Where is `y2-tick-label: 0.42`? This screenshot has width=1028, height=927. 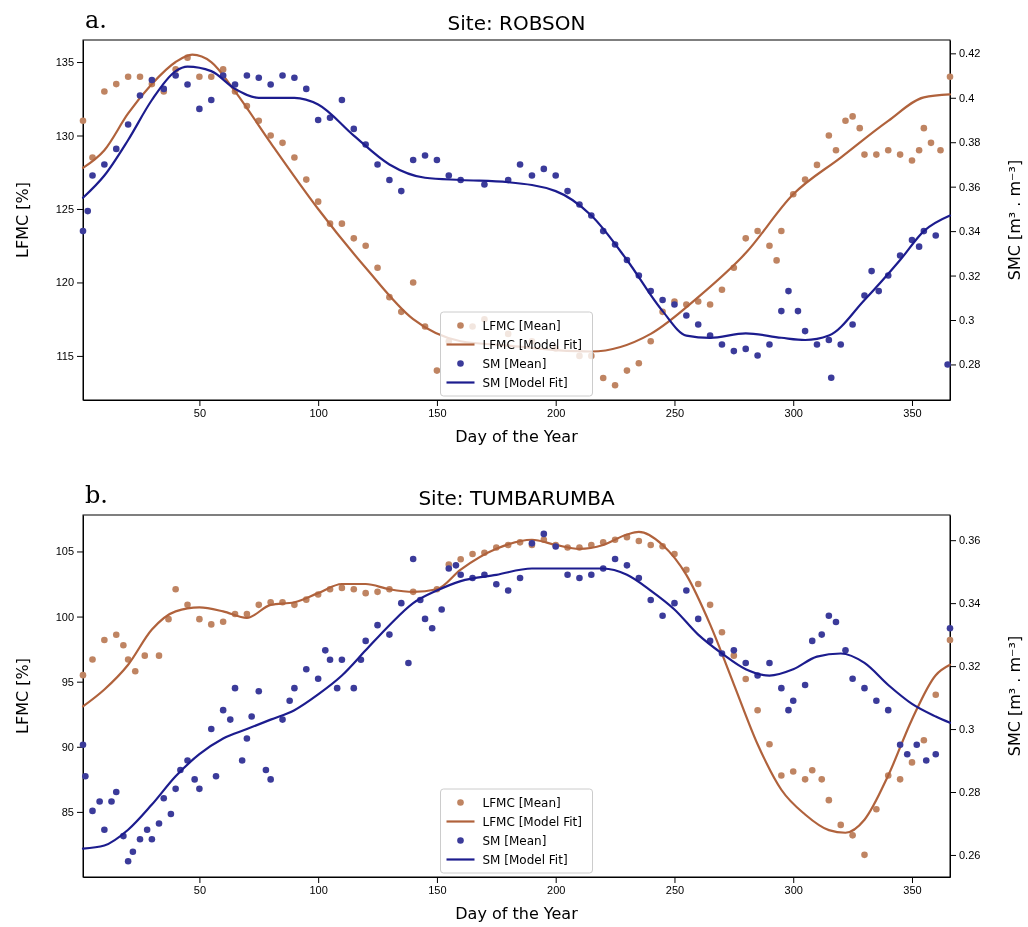
y2-tick-label: 0.42 is located at coordinates (970, 53).